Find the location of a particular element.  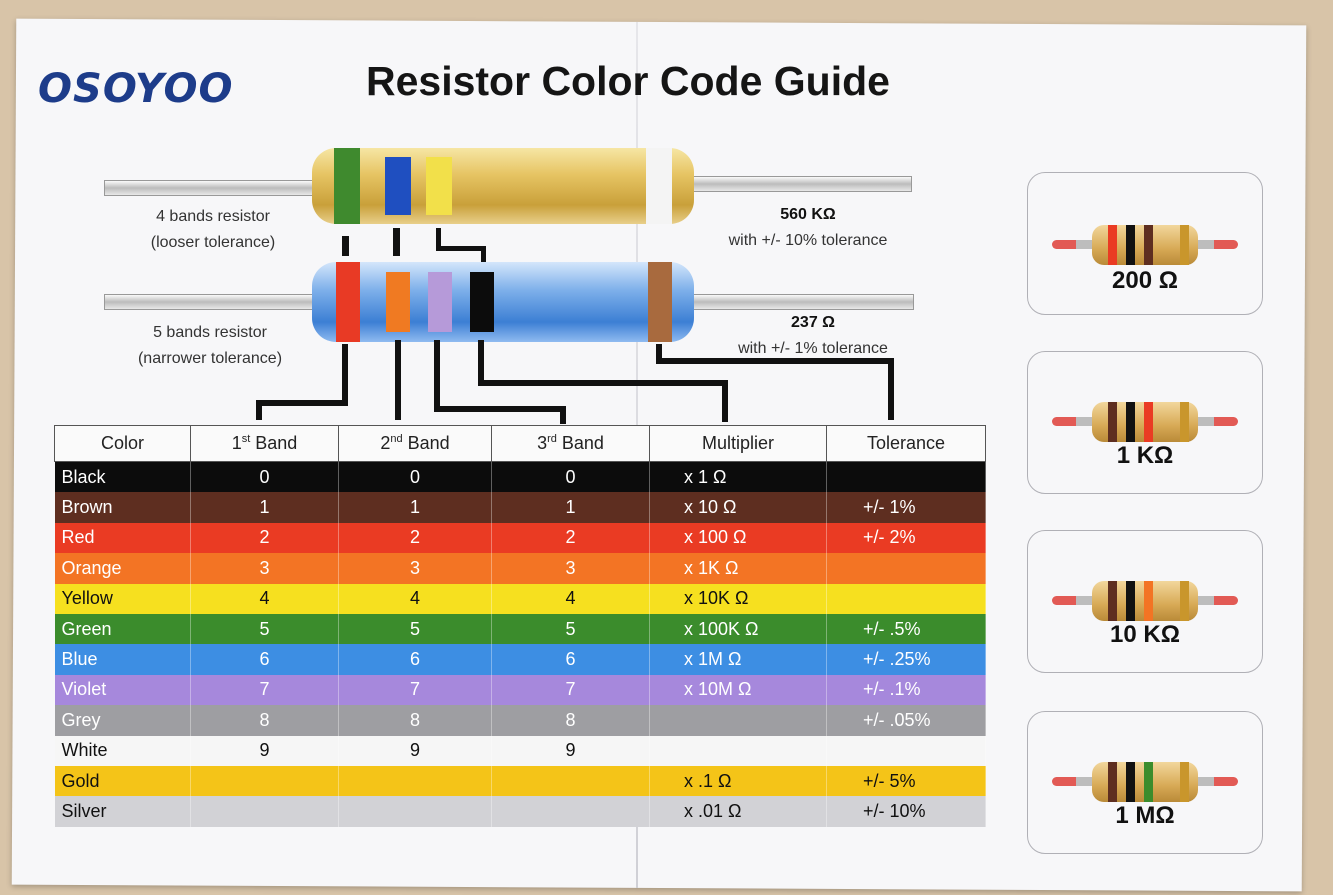

band2-digit-cell: 9 is located at coordinates (415, 750).